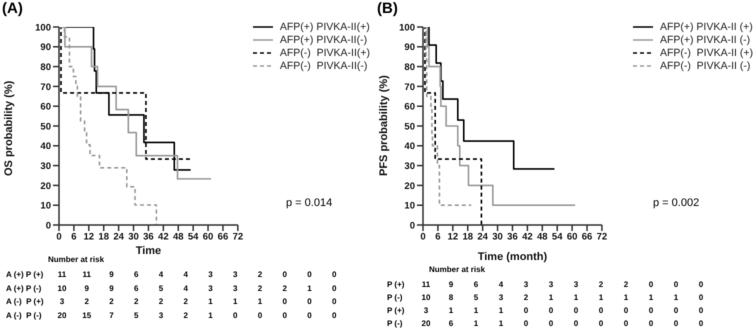  What do you see at coordinates (387, 8) in the screenshot?
I see `chart-title: (B)` at bounding box center [387, 8].